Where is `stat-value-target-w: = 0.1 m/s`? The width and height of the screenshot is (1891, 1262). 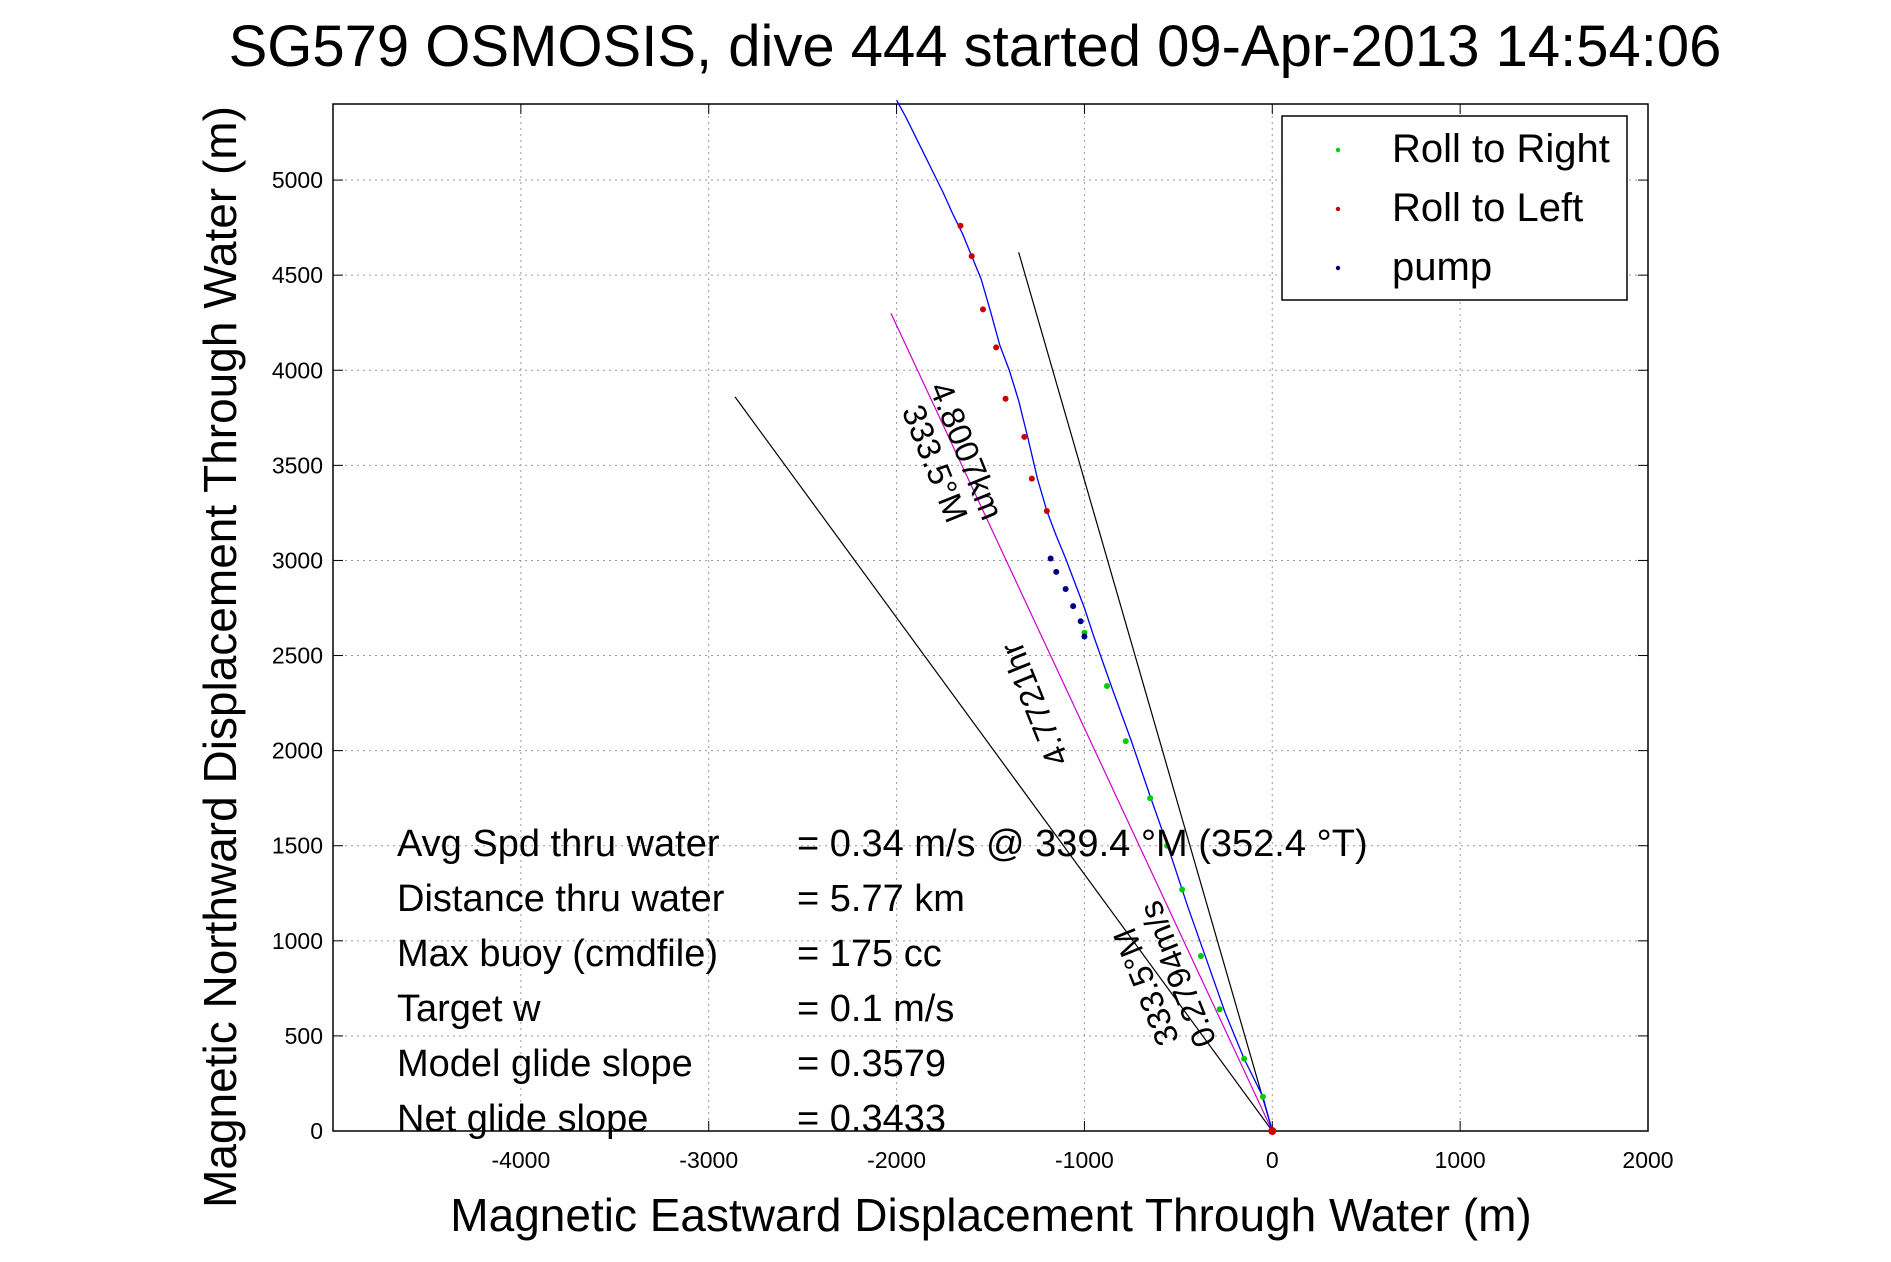
stat-value-target-w: = 0.1 m/s is located at coordinates (875, 1009).